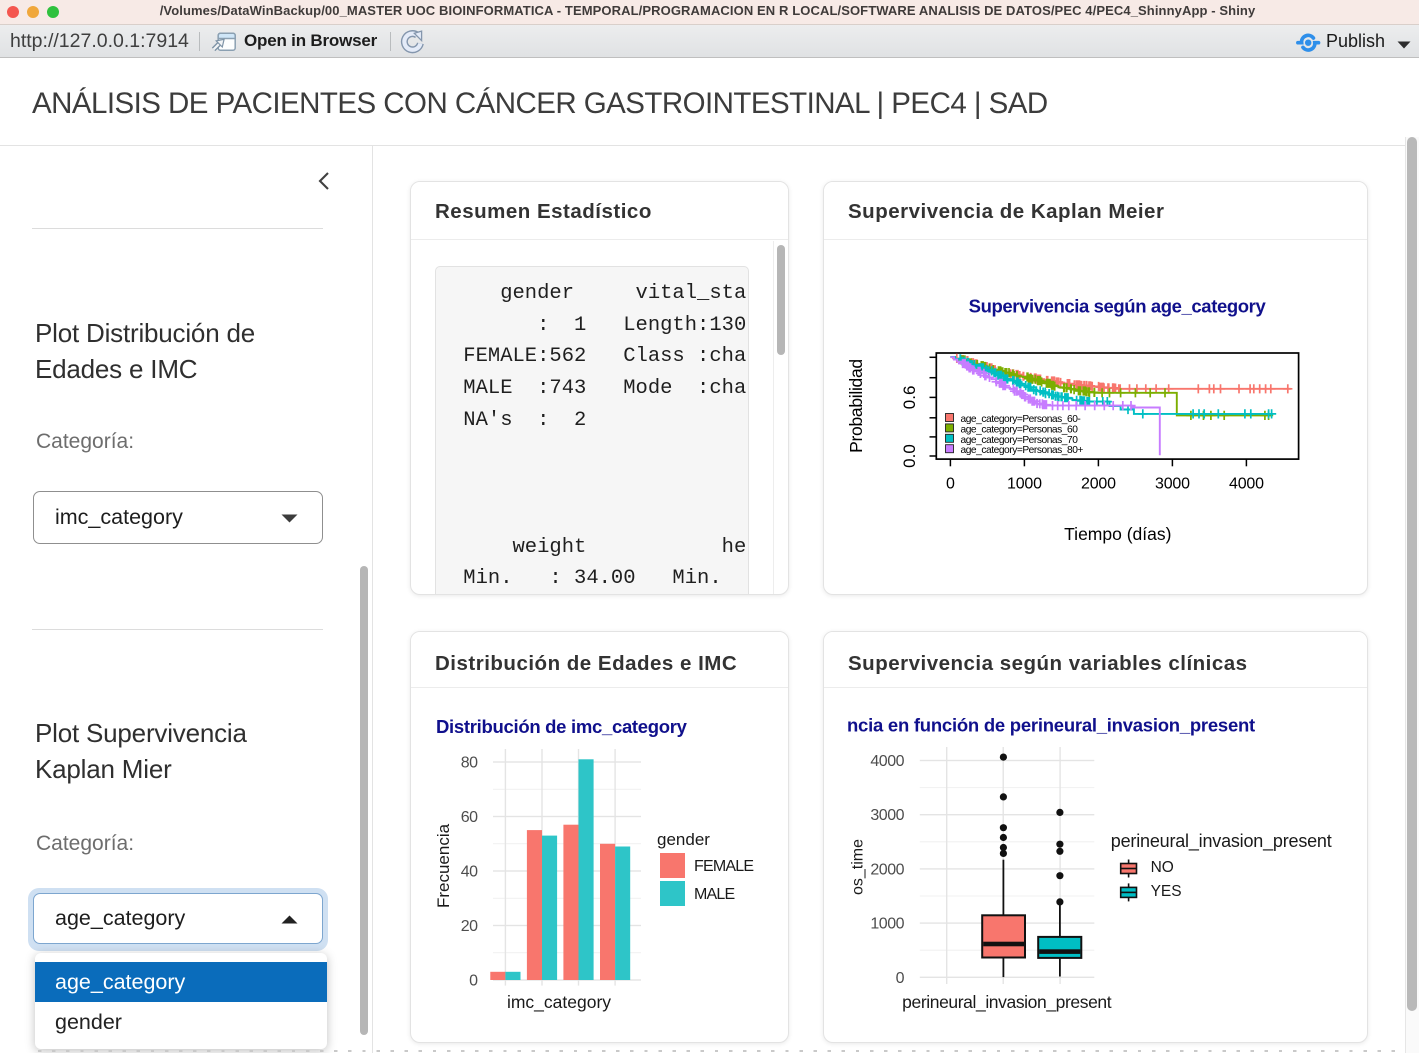  I want to click on svg-text: Probabilidad, so click(856, 406).